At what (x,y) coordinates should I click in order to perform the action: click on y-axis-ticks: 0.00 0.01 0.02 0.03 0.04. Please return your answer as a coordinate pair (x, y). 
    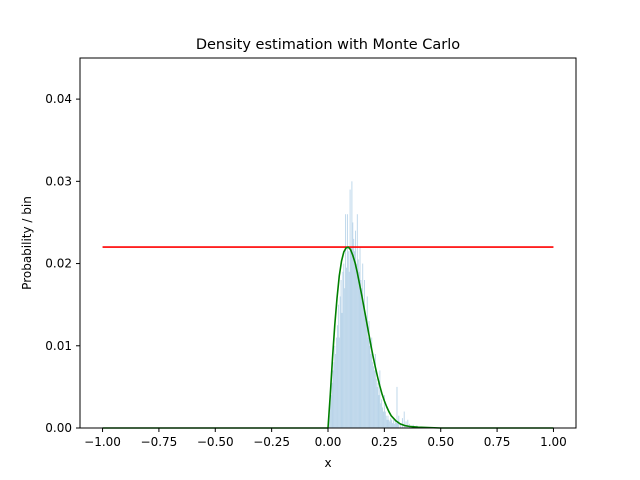
    Looking at the image, I should click on (62, 263).